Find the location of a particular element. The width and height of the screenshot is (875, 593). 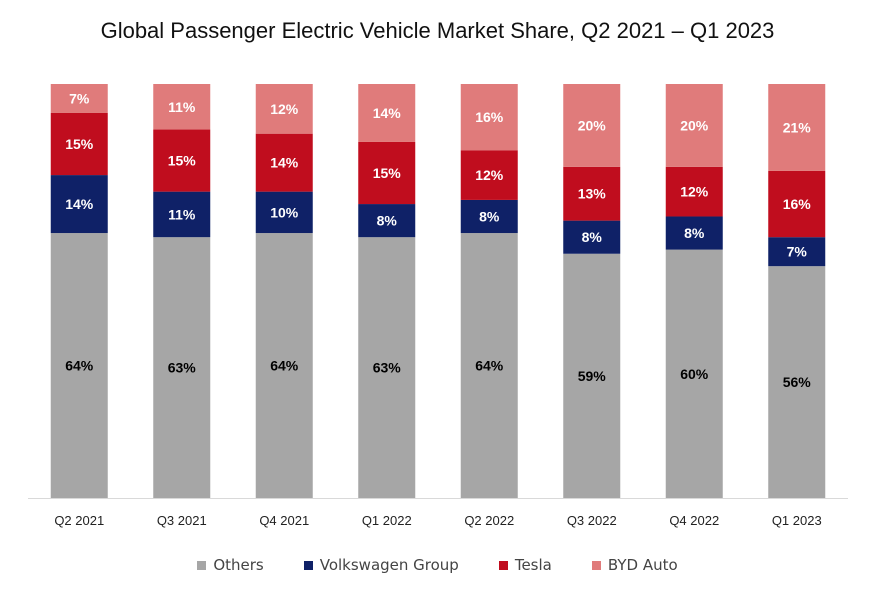

bar-segment-byd-auto-q3-2021 is located at coordinates (182, 107).